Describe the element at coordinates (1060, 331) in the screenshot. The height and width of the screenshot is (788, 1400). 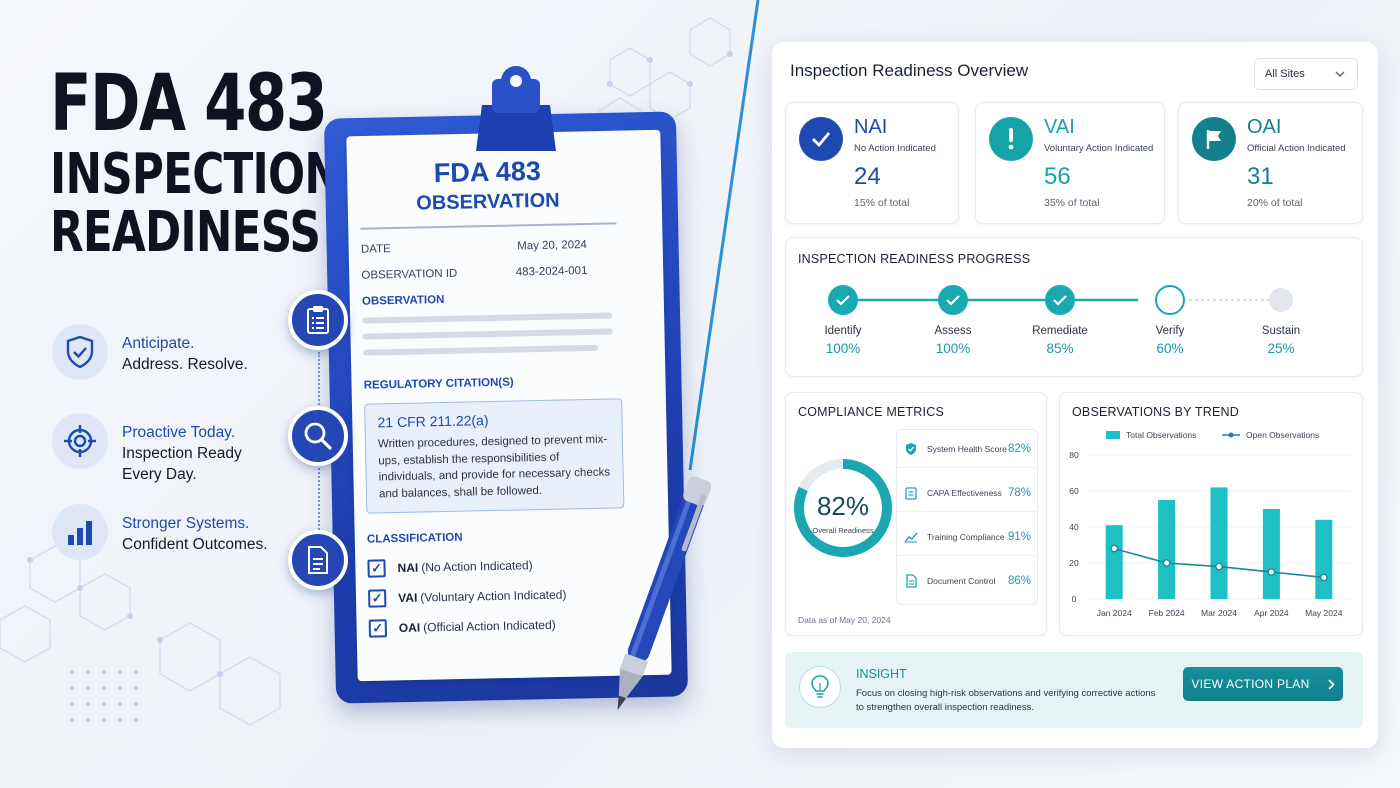
I see `step-label: Remediate` at that location.